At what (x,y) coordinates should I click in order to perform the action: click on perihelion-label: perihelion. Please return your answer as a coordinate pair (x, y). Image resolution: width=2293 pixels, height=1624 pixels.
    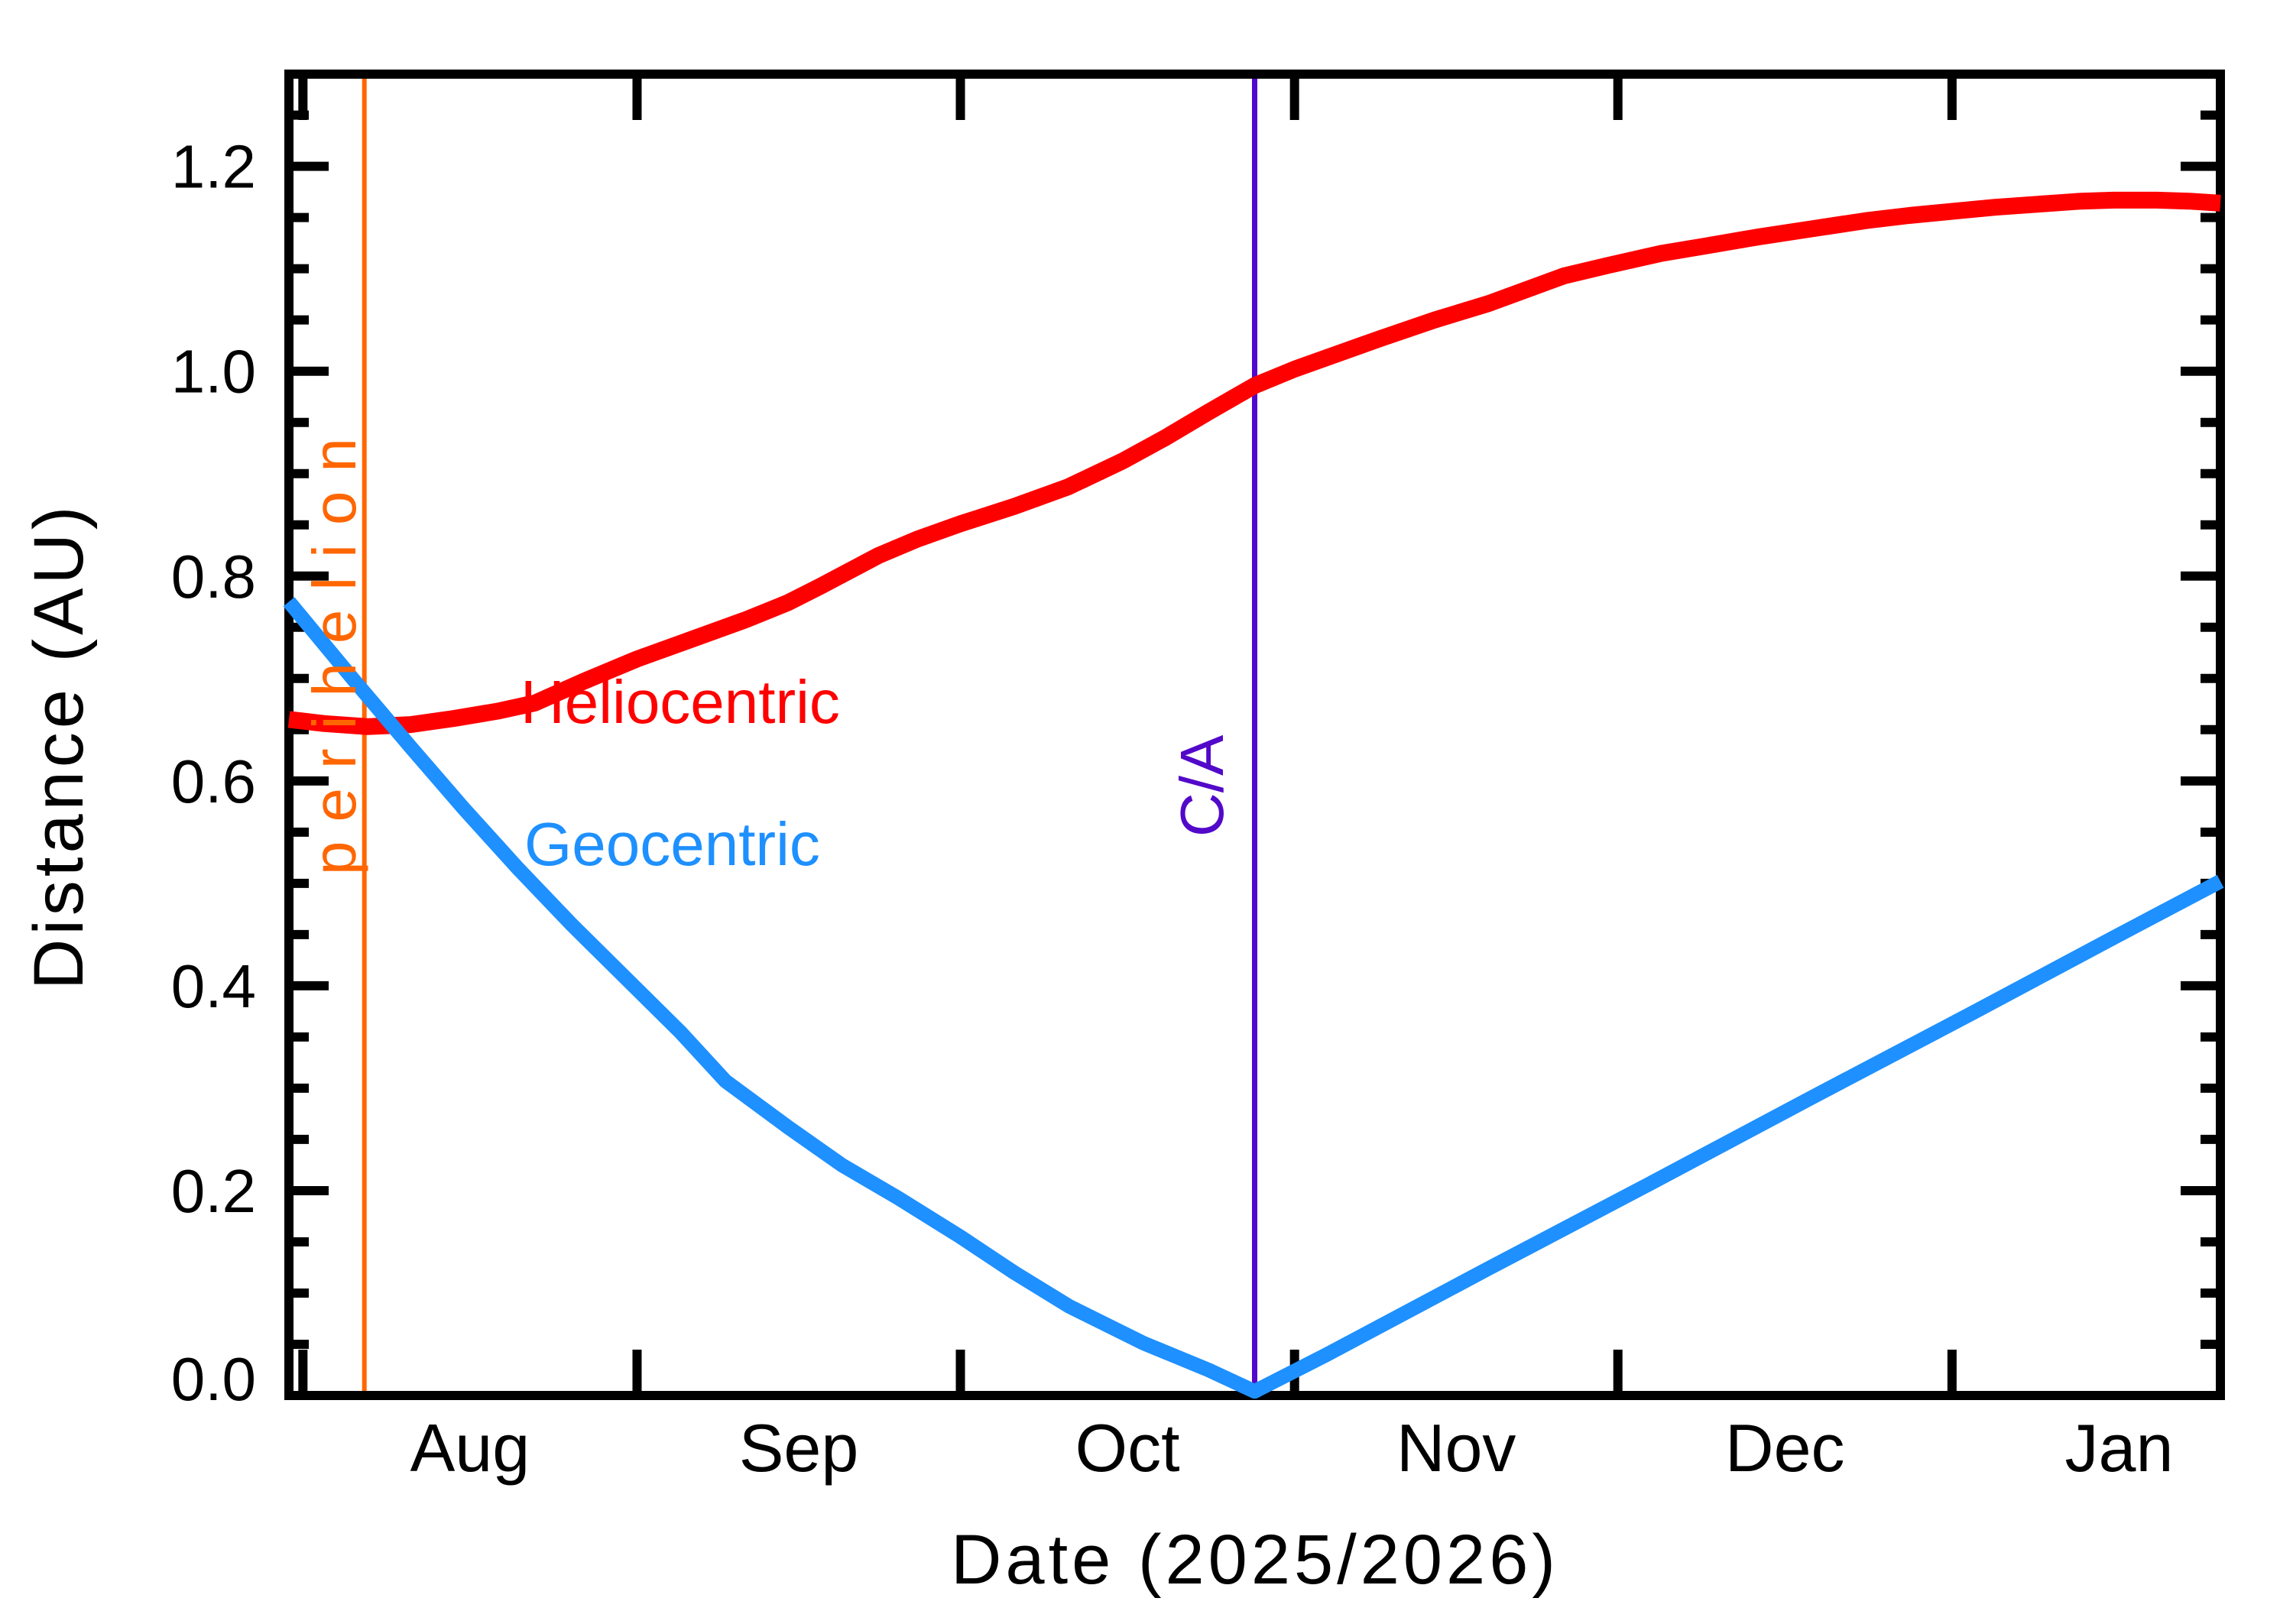
    Looking at the image, I should click on (334, 647).